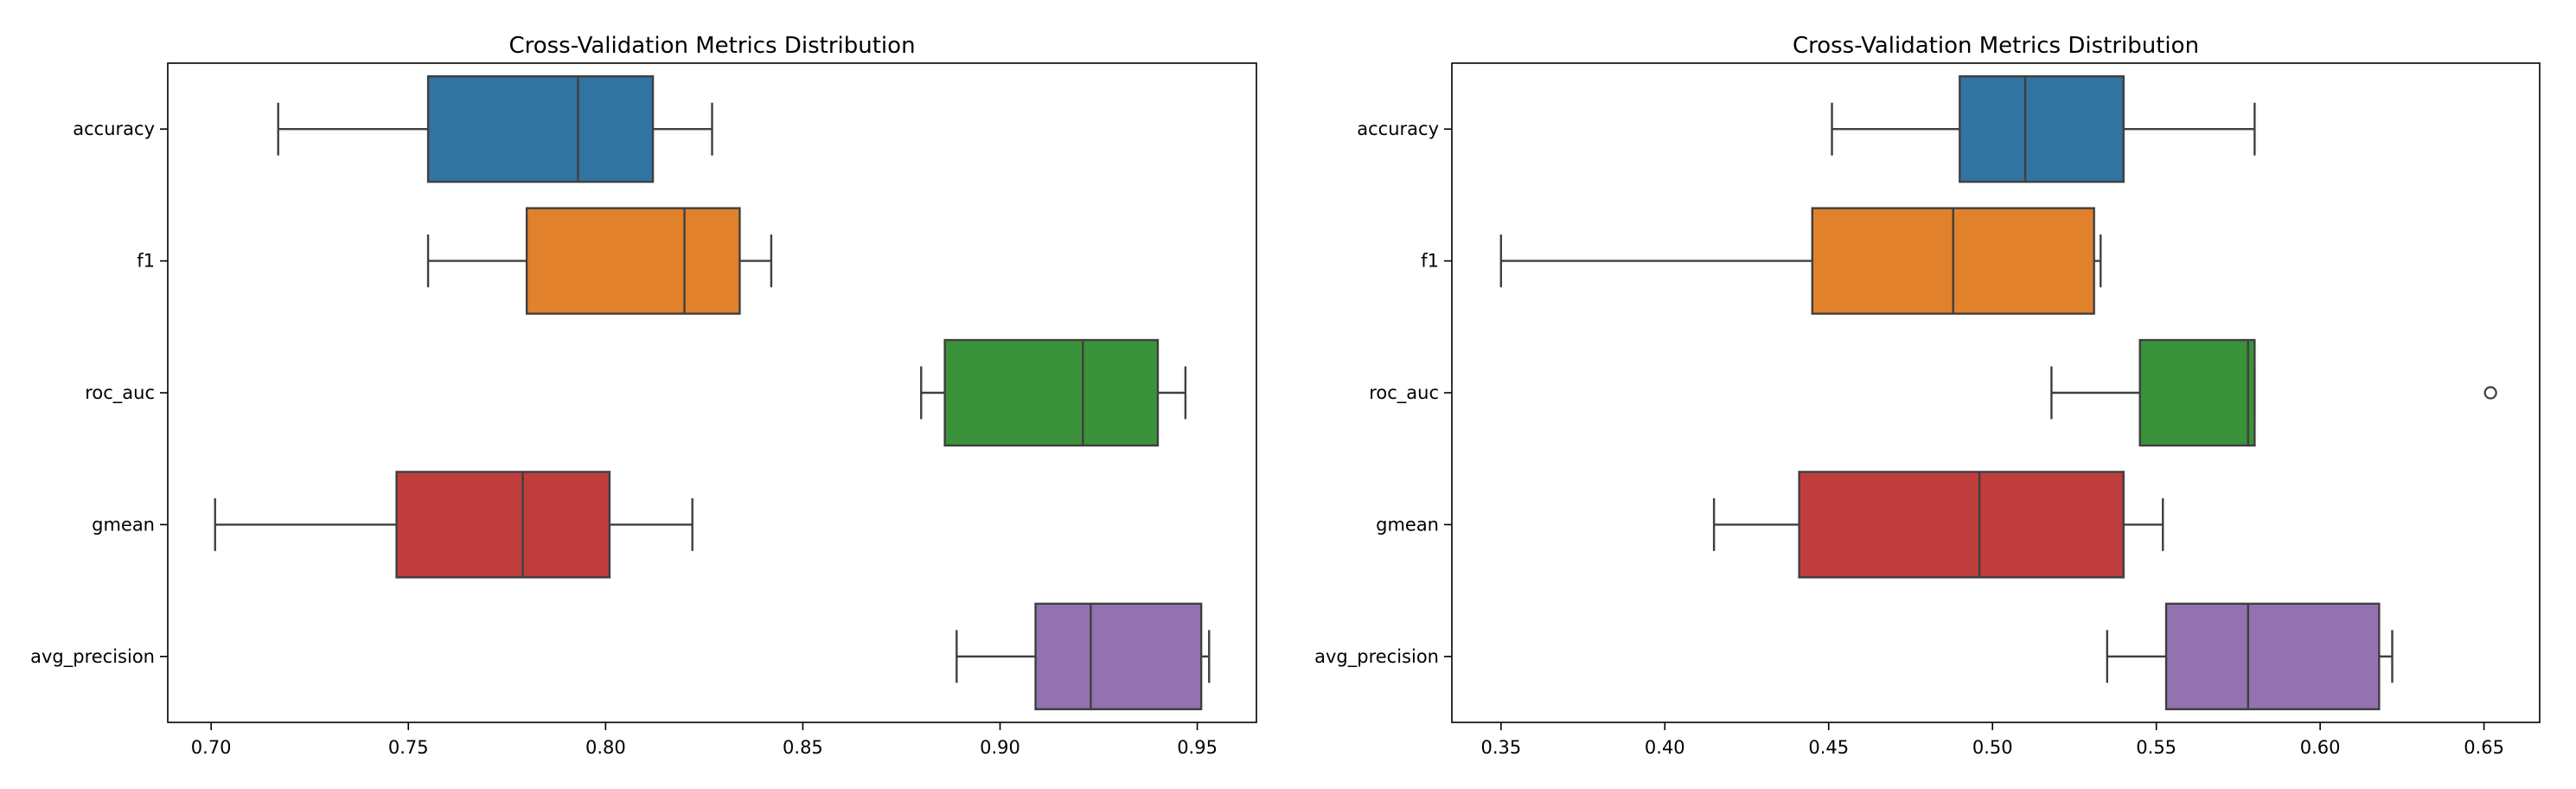 This screenshot has width=2576, height=789. What do you see at coordinates (212, 747) in the screenshot?
I see `x-tick-label: 0.70` at bounding box center [212, 747].